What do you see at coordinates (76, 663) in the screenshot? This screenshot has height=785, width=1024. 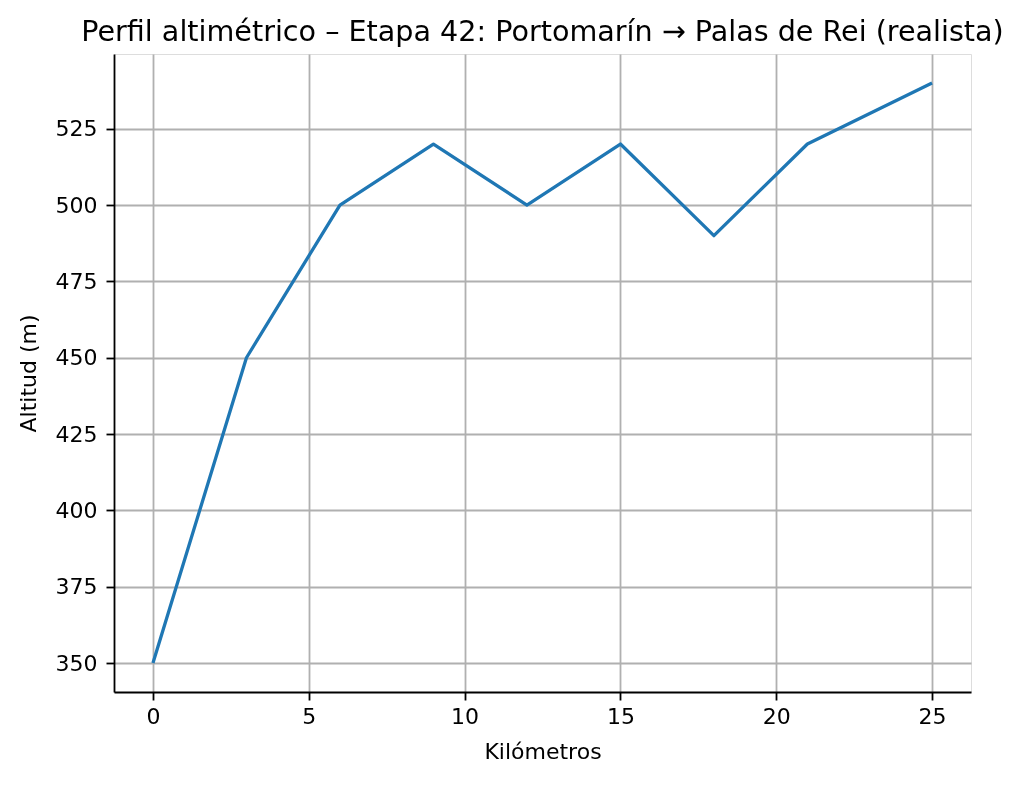 I see `y-tick-label: 350` at bounding box center [76, 663].